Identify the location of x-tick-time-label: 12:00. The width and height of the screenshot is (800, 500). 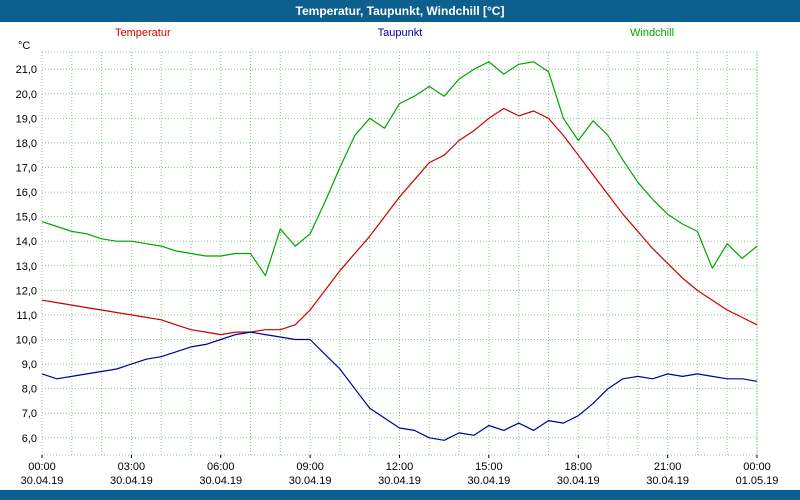
(400, 467).